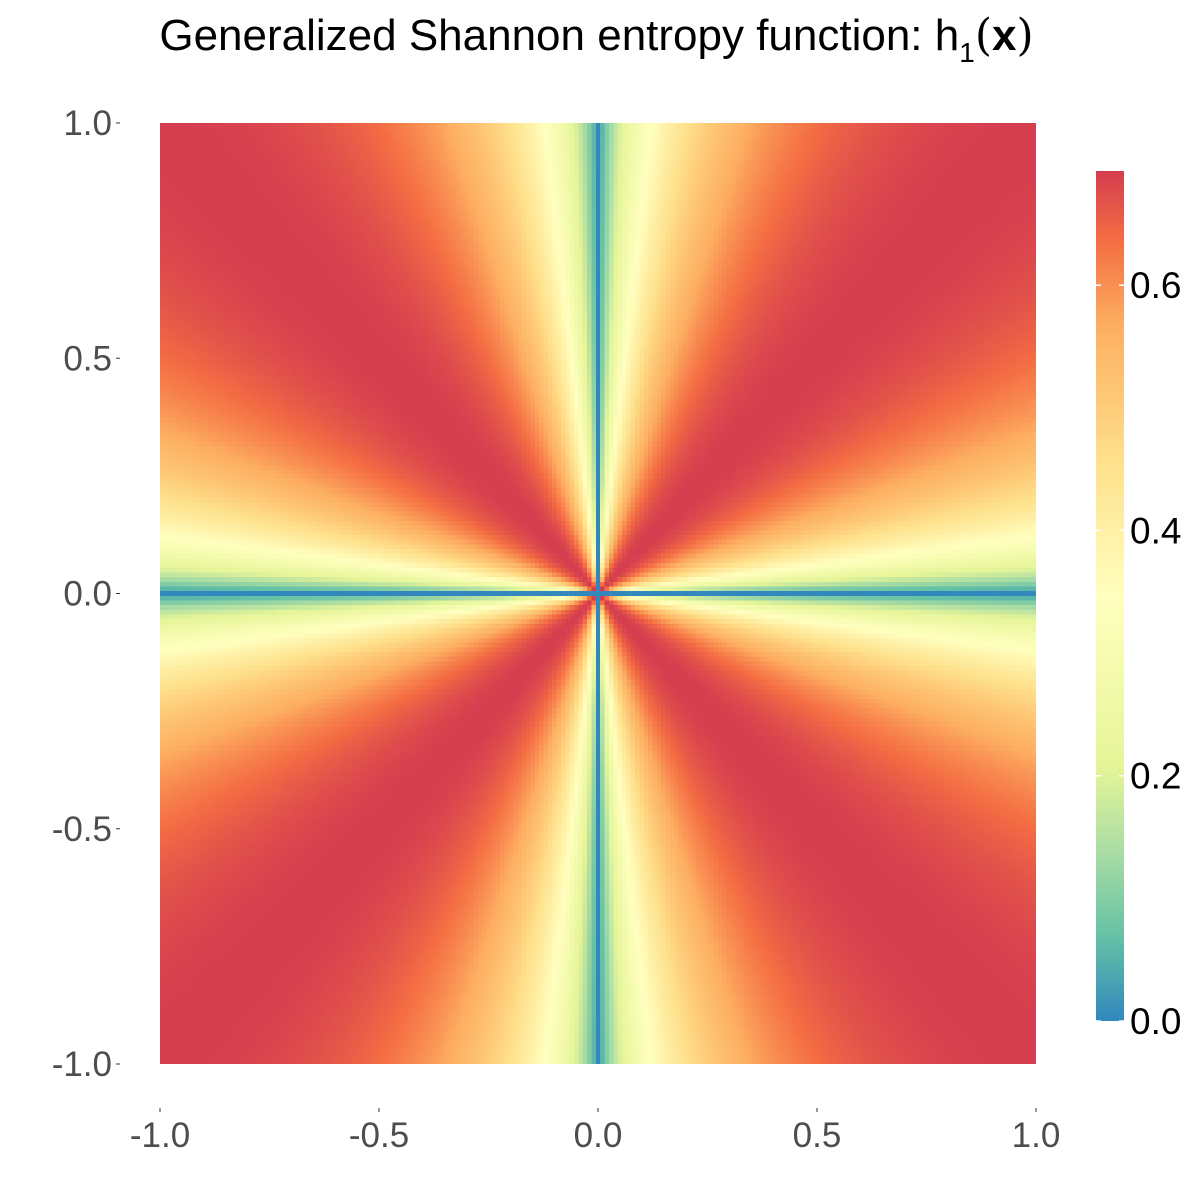 The image size is (1193, 1200). What do you see at coordinates (160, 1135) in the screenshot?
I see `x-tick-label: -1.0` at bounding box center [160, 1135].